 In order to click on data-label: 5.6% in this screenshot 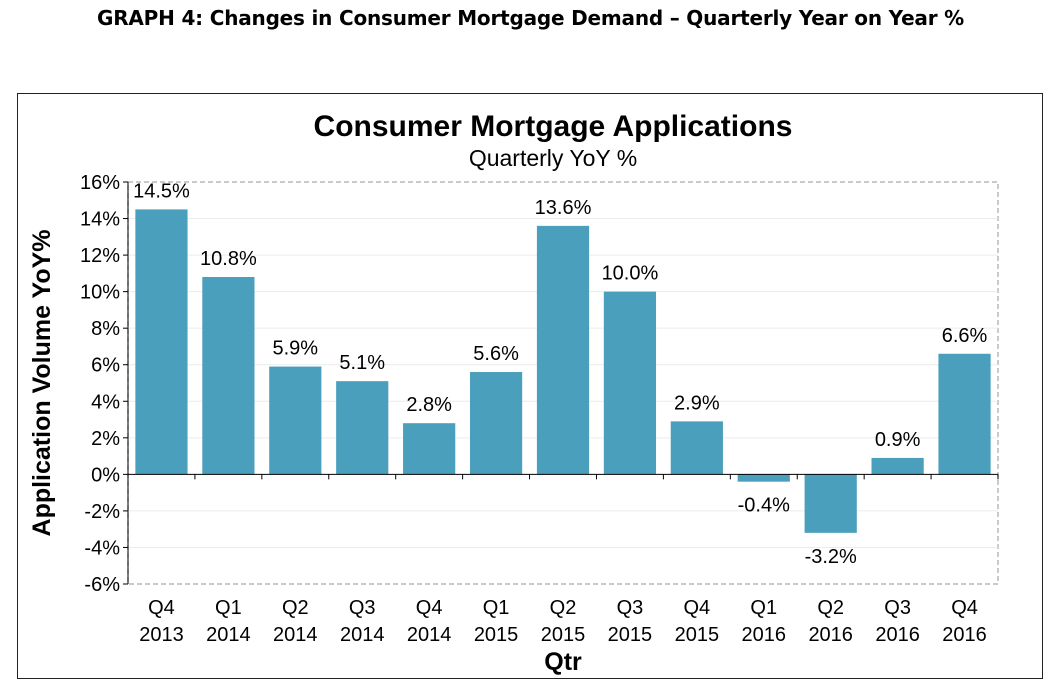, I will do `click(496, 354)`.